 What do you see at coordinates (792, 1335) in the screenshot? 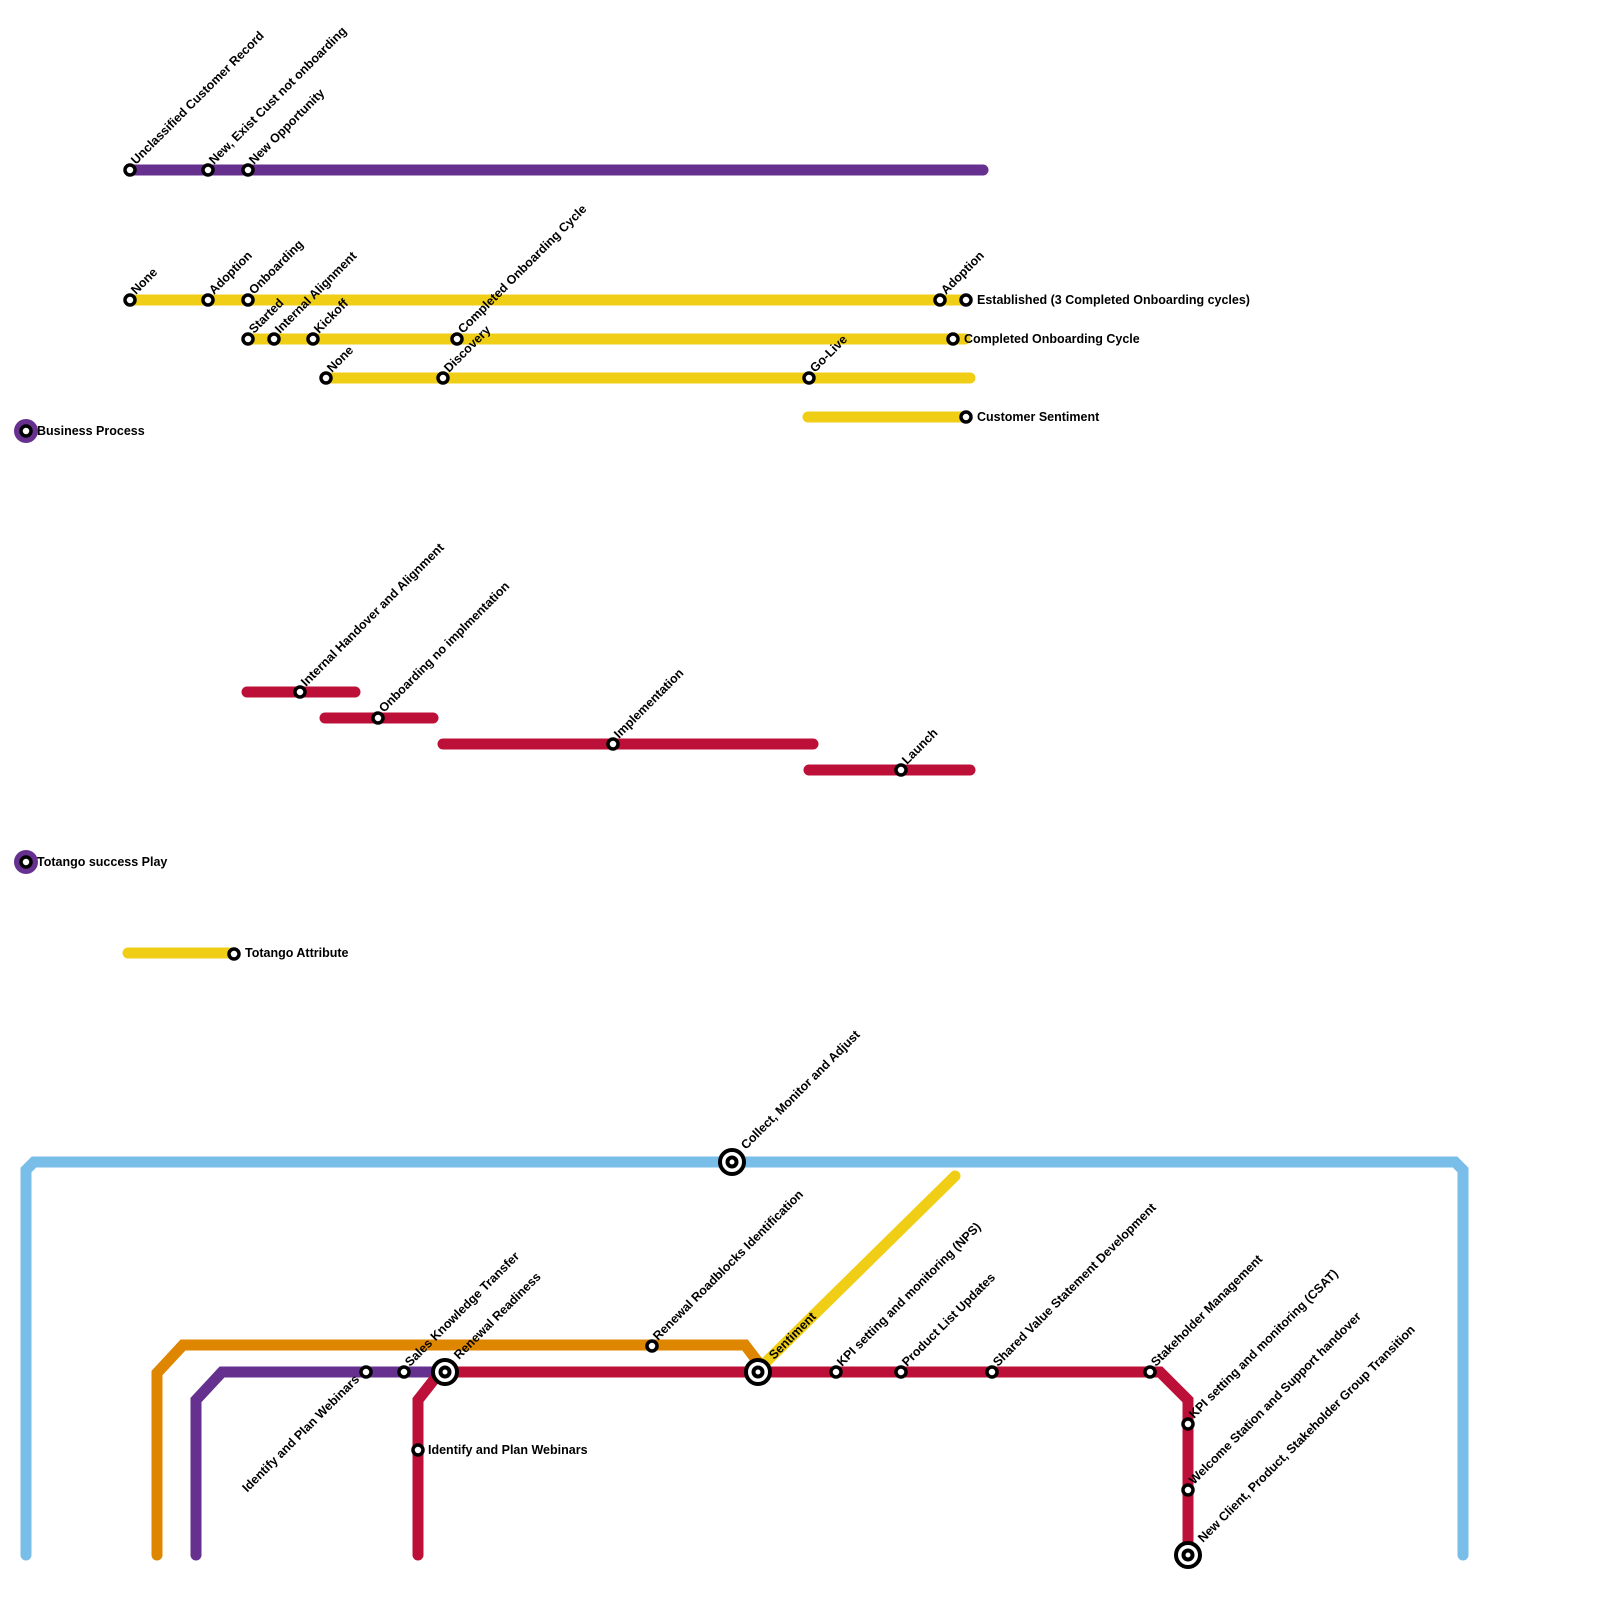
I see `station-label: Sentiment` at bounding box center [792, 1335].